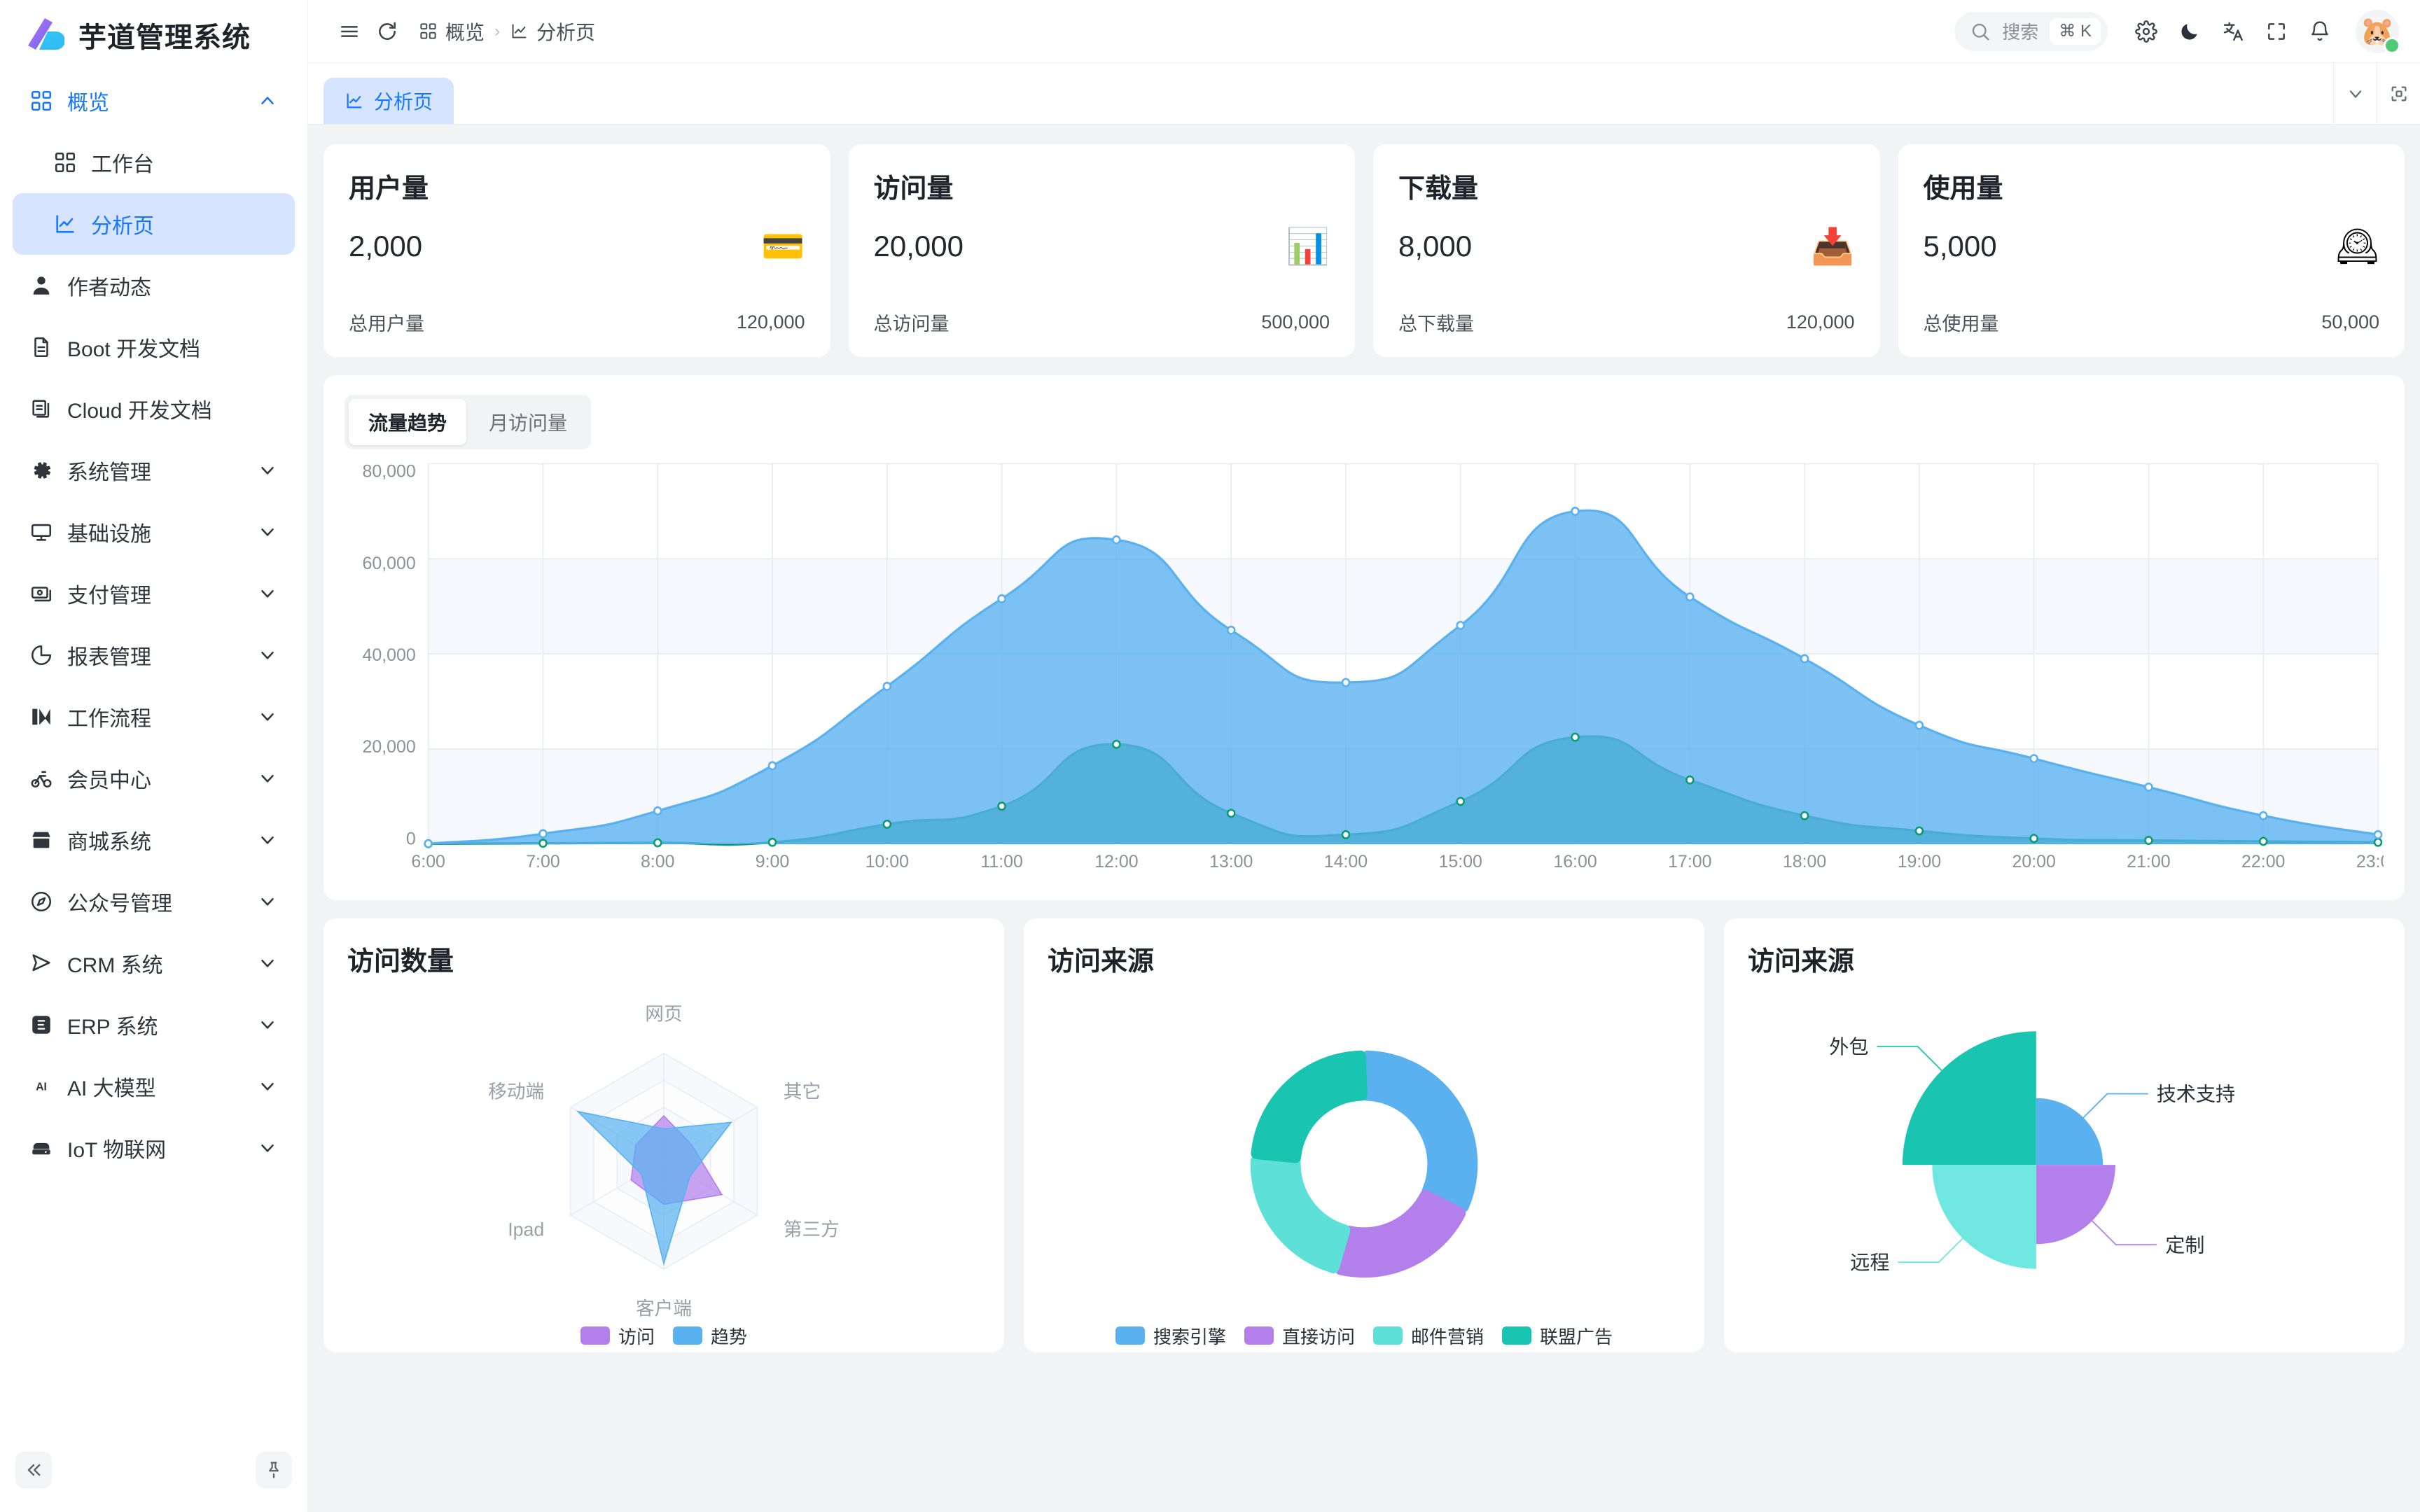 The image size is (2420, 1512). I want to click on sidebar-item-0: 概览, so click(154, 101).